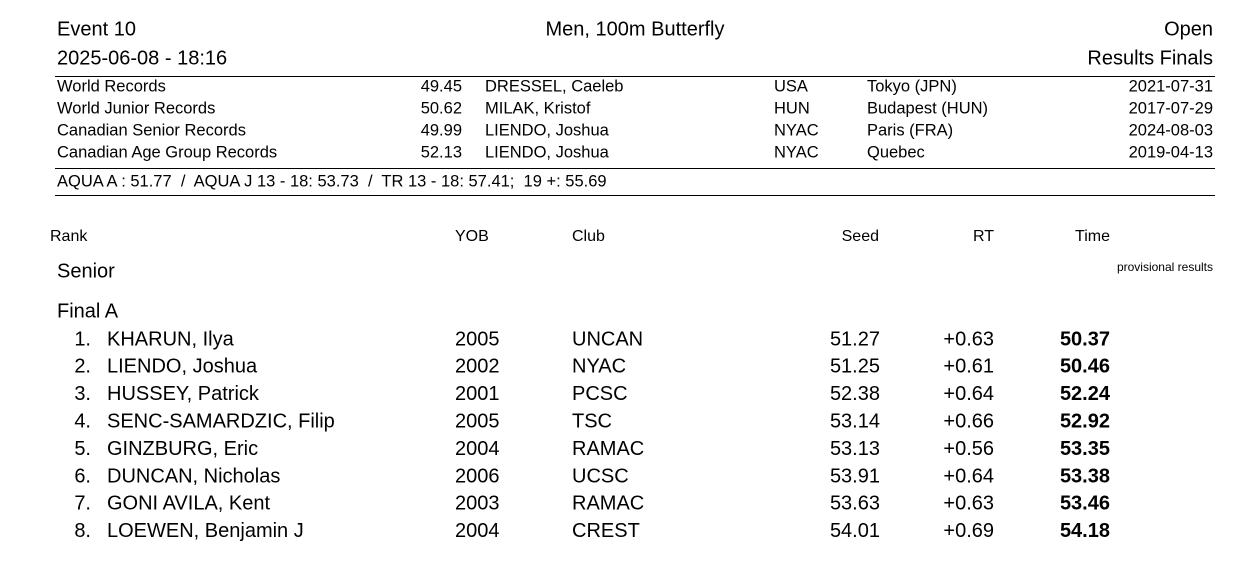  I want to click on event-title: Men, 100m Butterfly, so click(635, 29).